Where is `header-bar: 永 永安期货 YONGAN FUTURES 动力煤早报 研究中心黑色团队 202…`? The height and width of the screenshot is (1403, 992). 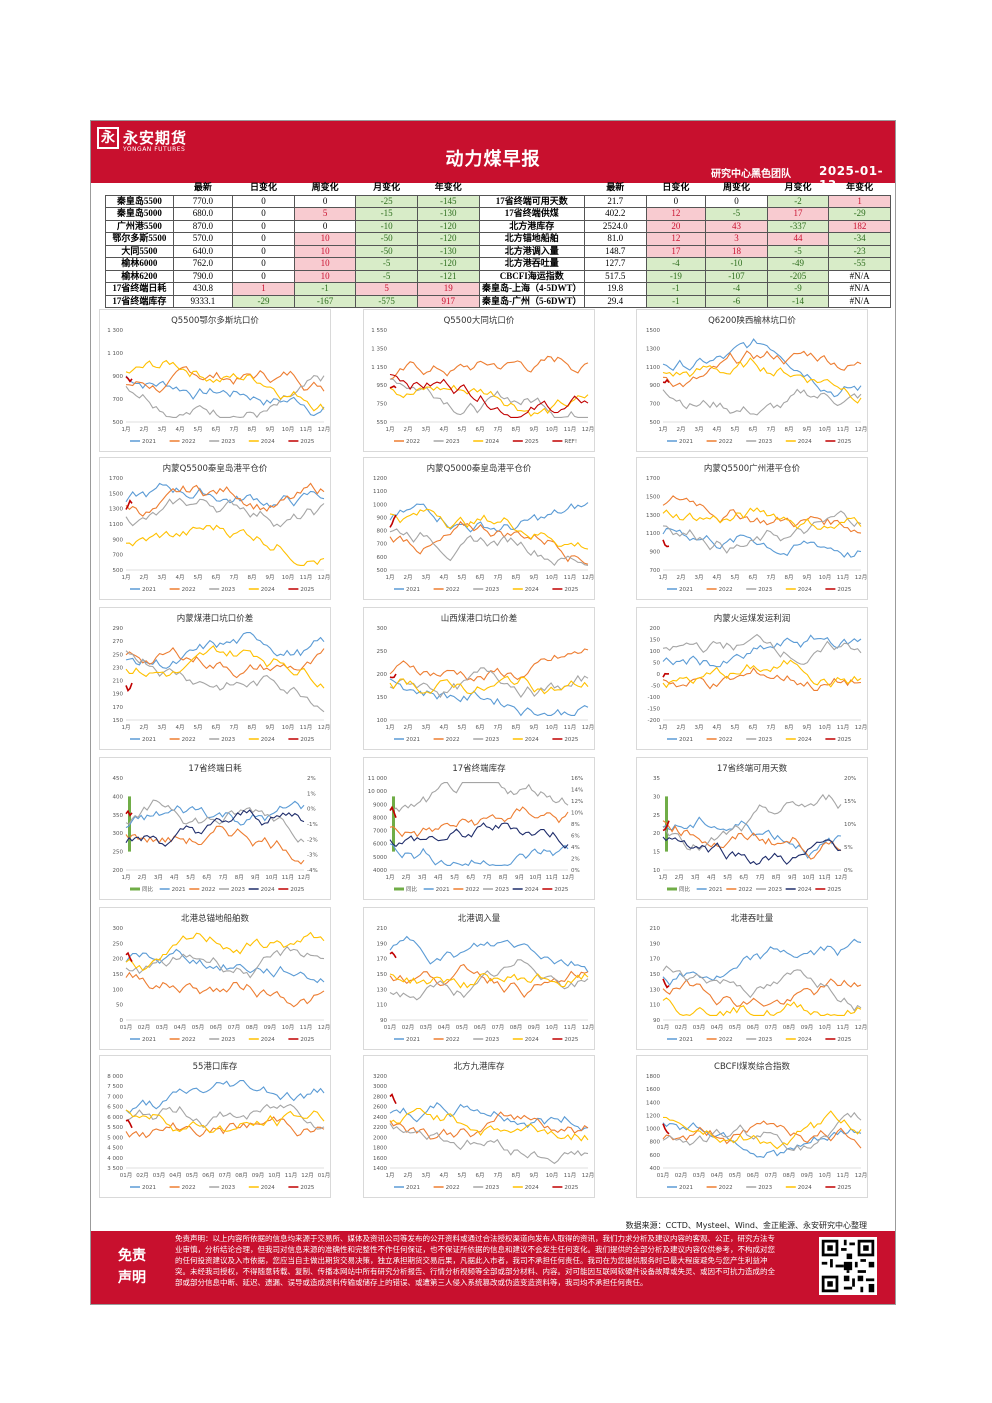 header-bar: 永 永安期货 YONGAN FUTURES 动力煤早报 研究中心黑色团队 202… is located at coordinates (493, 156).